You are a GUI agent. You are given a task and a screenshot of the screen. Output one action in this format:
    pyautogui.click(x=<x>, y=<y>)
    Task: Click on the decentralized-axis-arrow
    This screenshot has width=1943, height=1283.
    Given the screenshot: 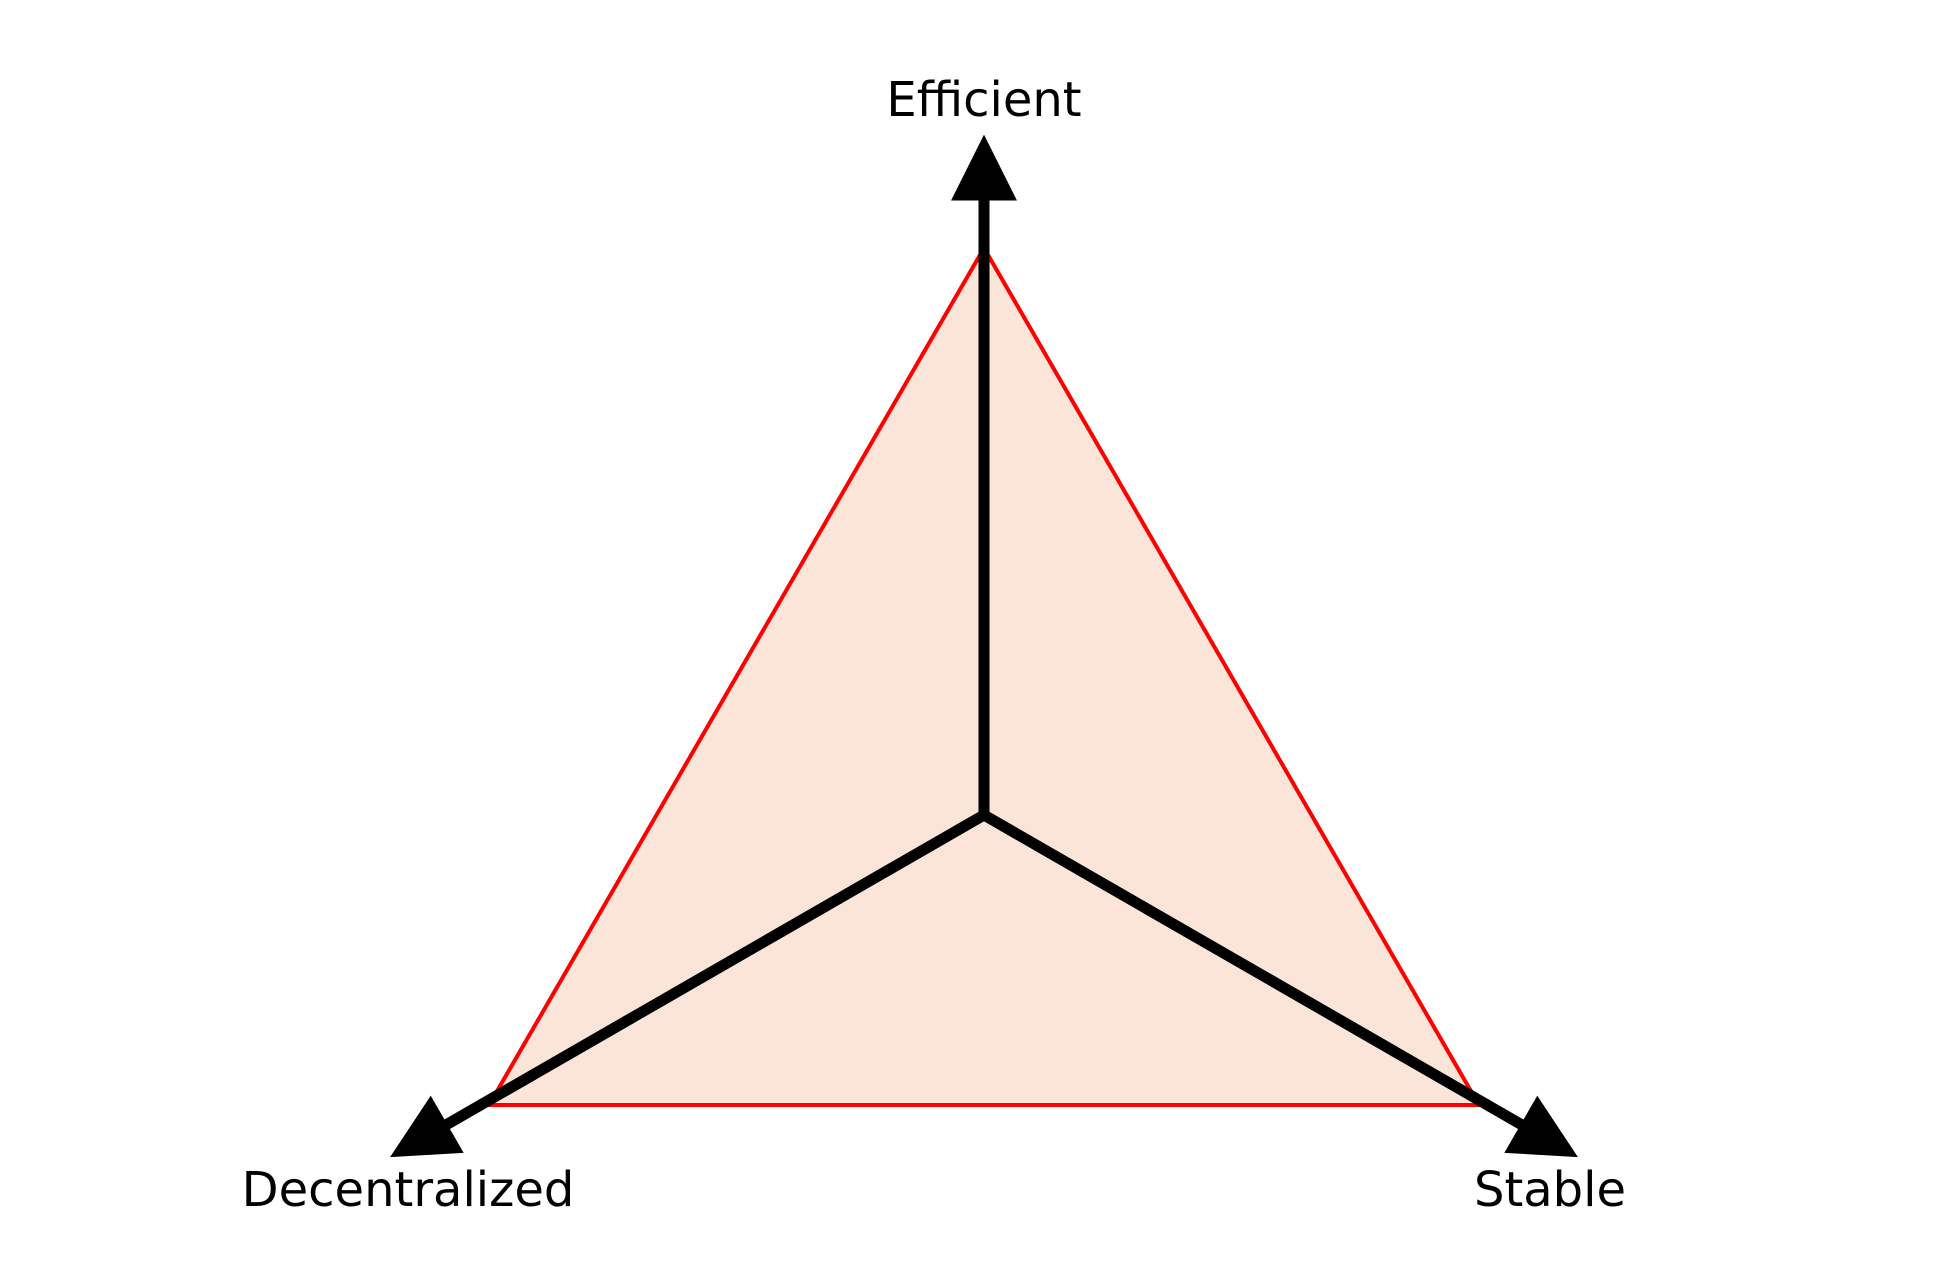 What is the action you would take?
    pyautogui.click(x=688, y=984)
    